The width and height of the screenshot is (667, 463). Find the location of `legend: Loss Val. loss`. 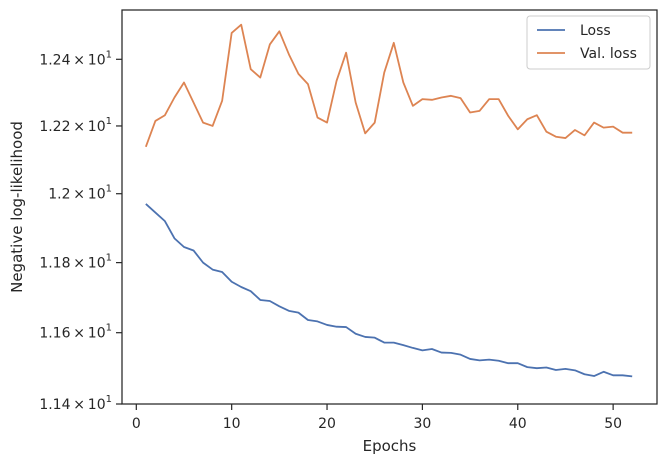

legend: Loss Val. loss is located at coordinates (588, 42).